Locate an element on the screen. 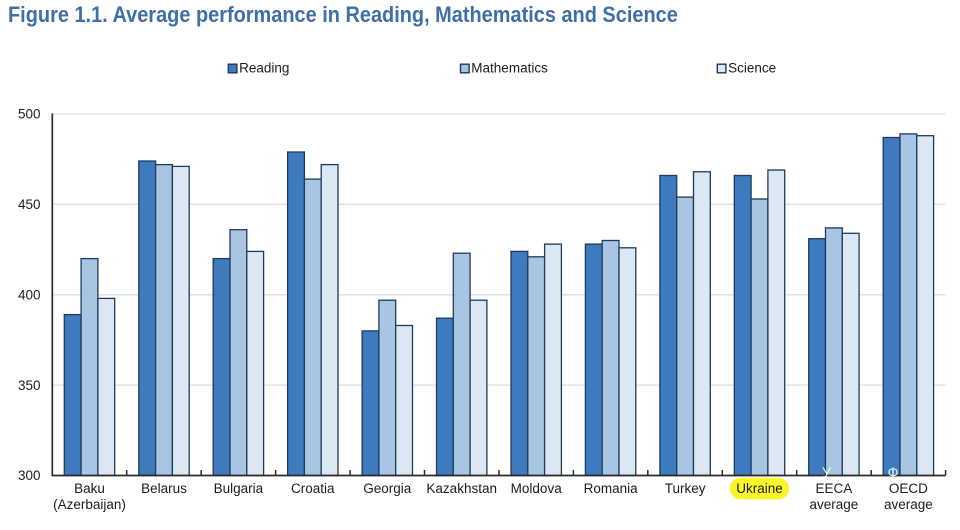 This screenshot has width=960, height=530. svg-text: Mathematics is located at coordinates (509, 68).